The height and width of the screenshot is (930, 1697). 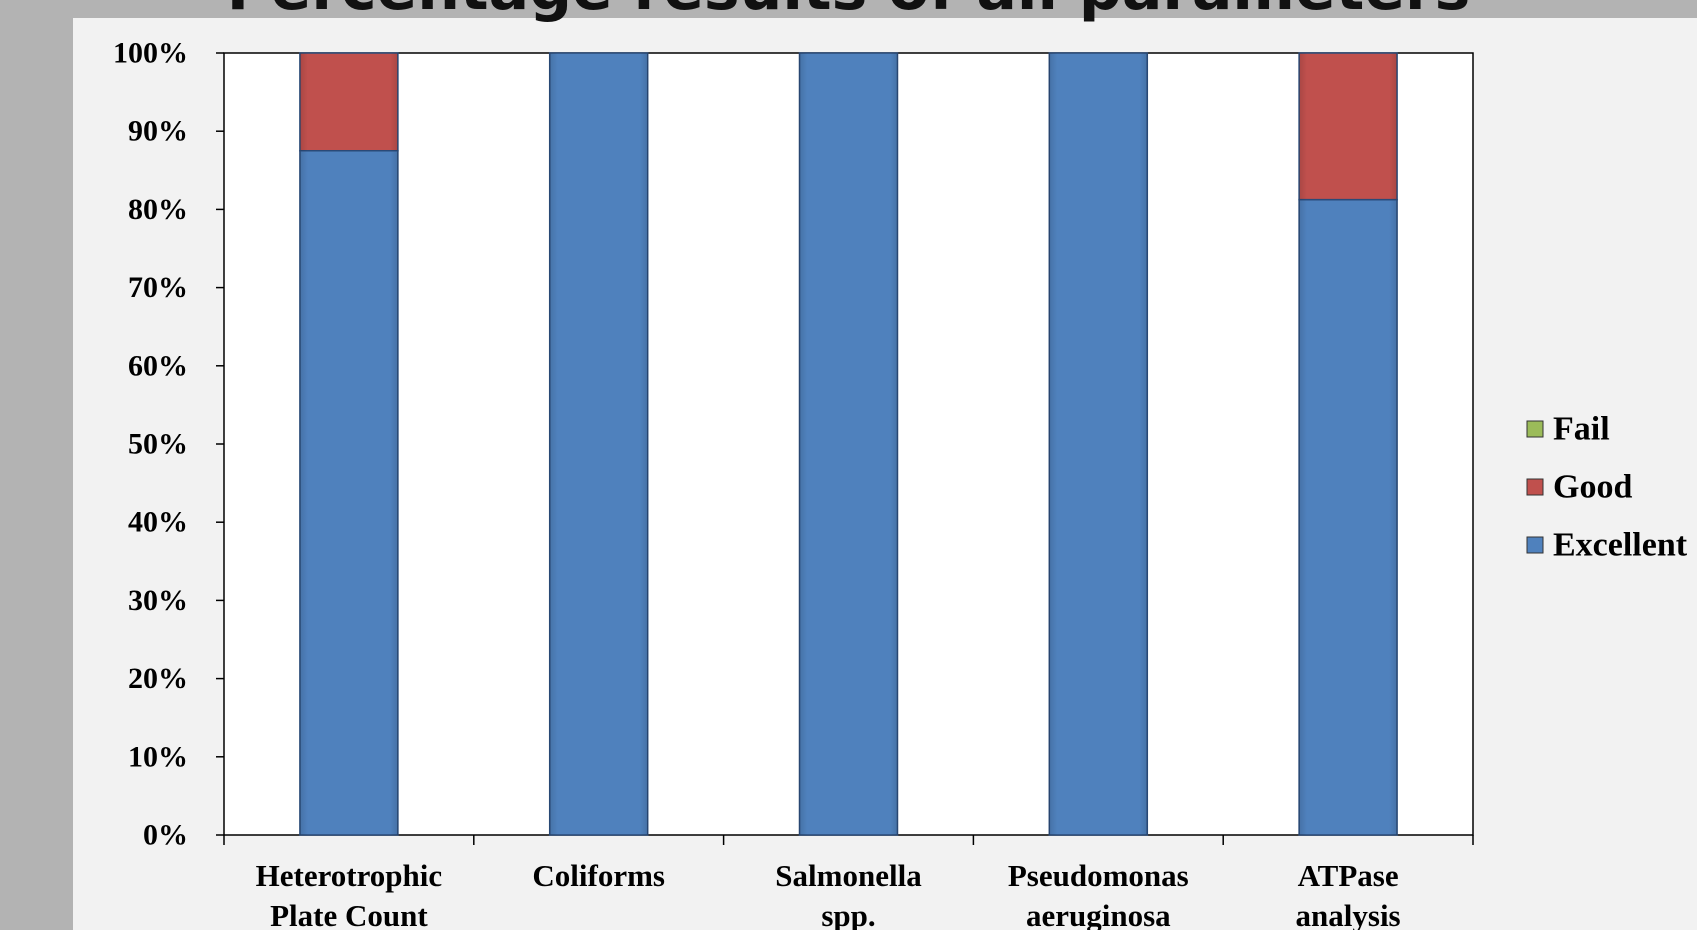 What do you see at coordinates (1592, 487) in the screenshot?
I see `legend-label-good: Good` at bounding box center [1592, 487].